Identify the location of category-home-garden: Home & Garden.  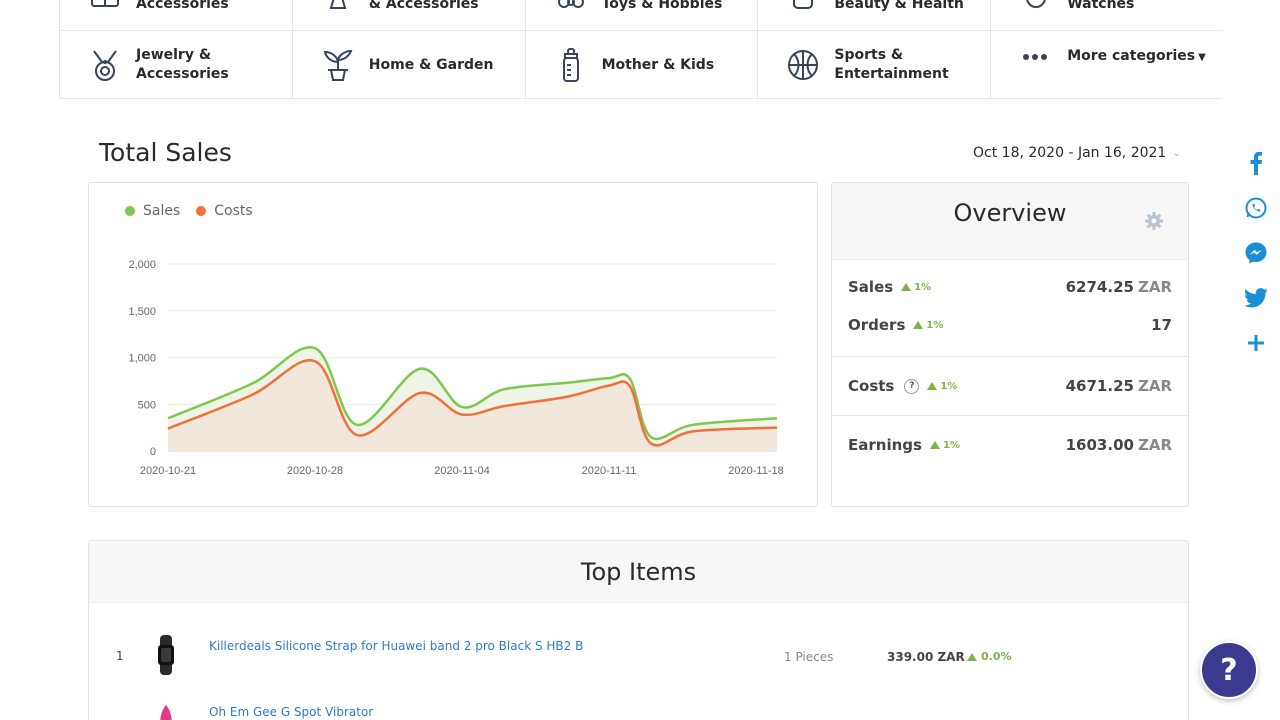
(409, 65).